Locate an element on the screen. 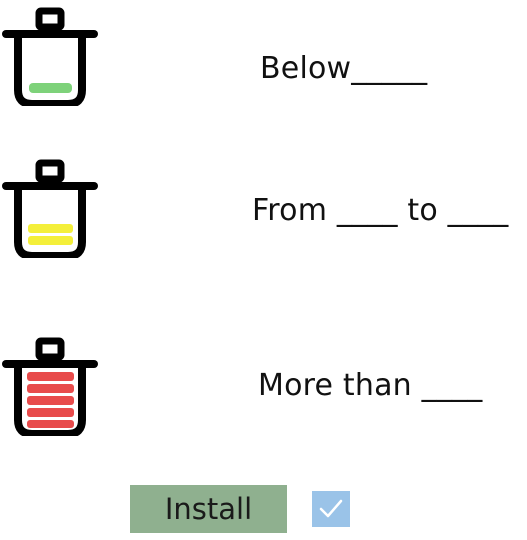 This screenshot has height=540, width=527. trash-bin-full-icon is located at coordinates (50, 386).